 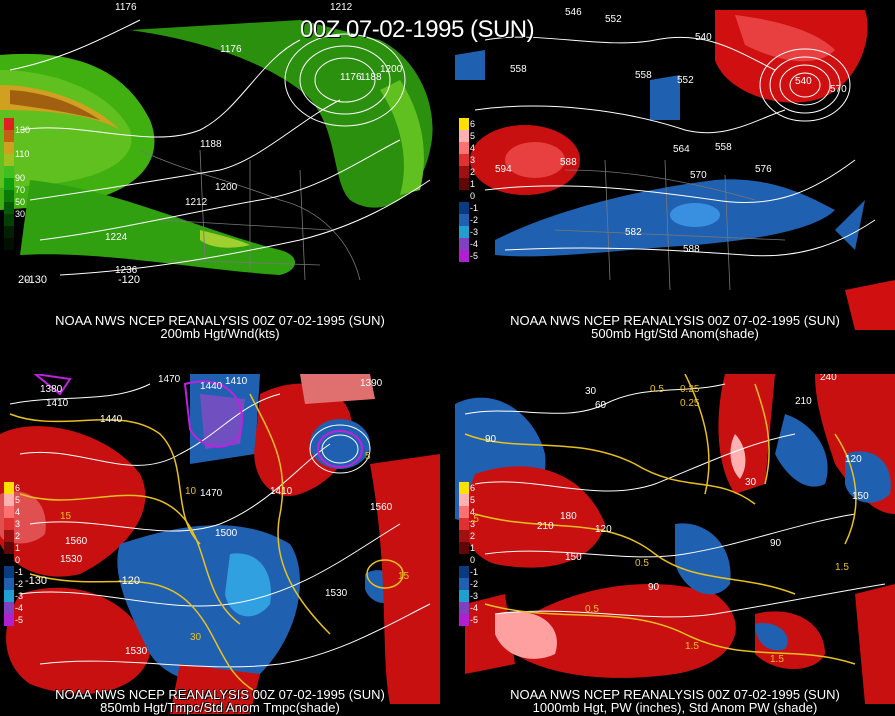 I want to click on colorbar-label: 70, so click(x=20, y=190).